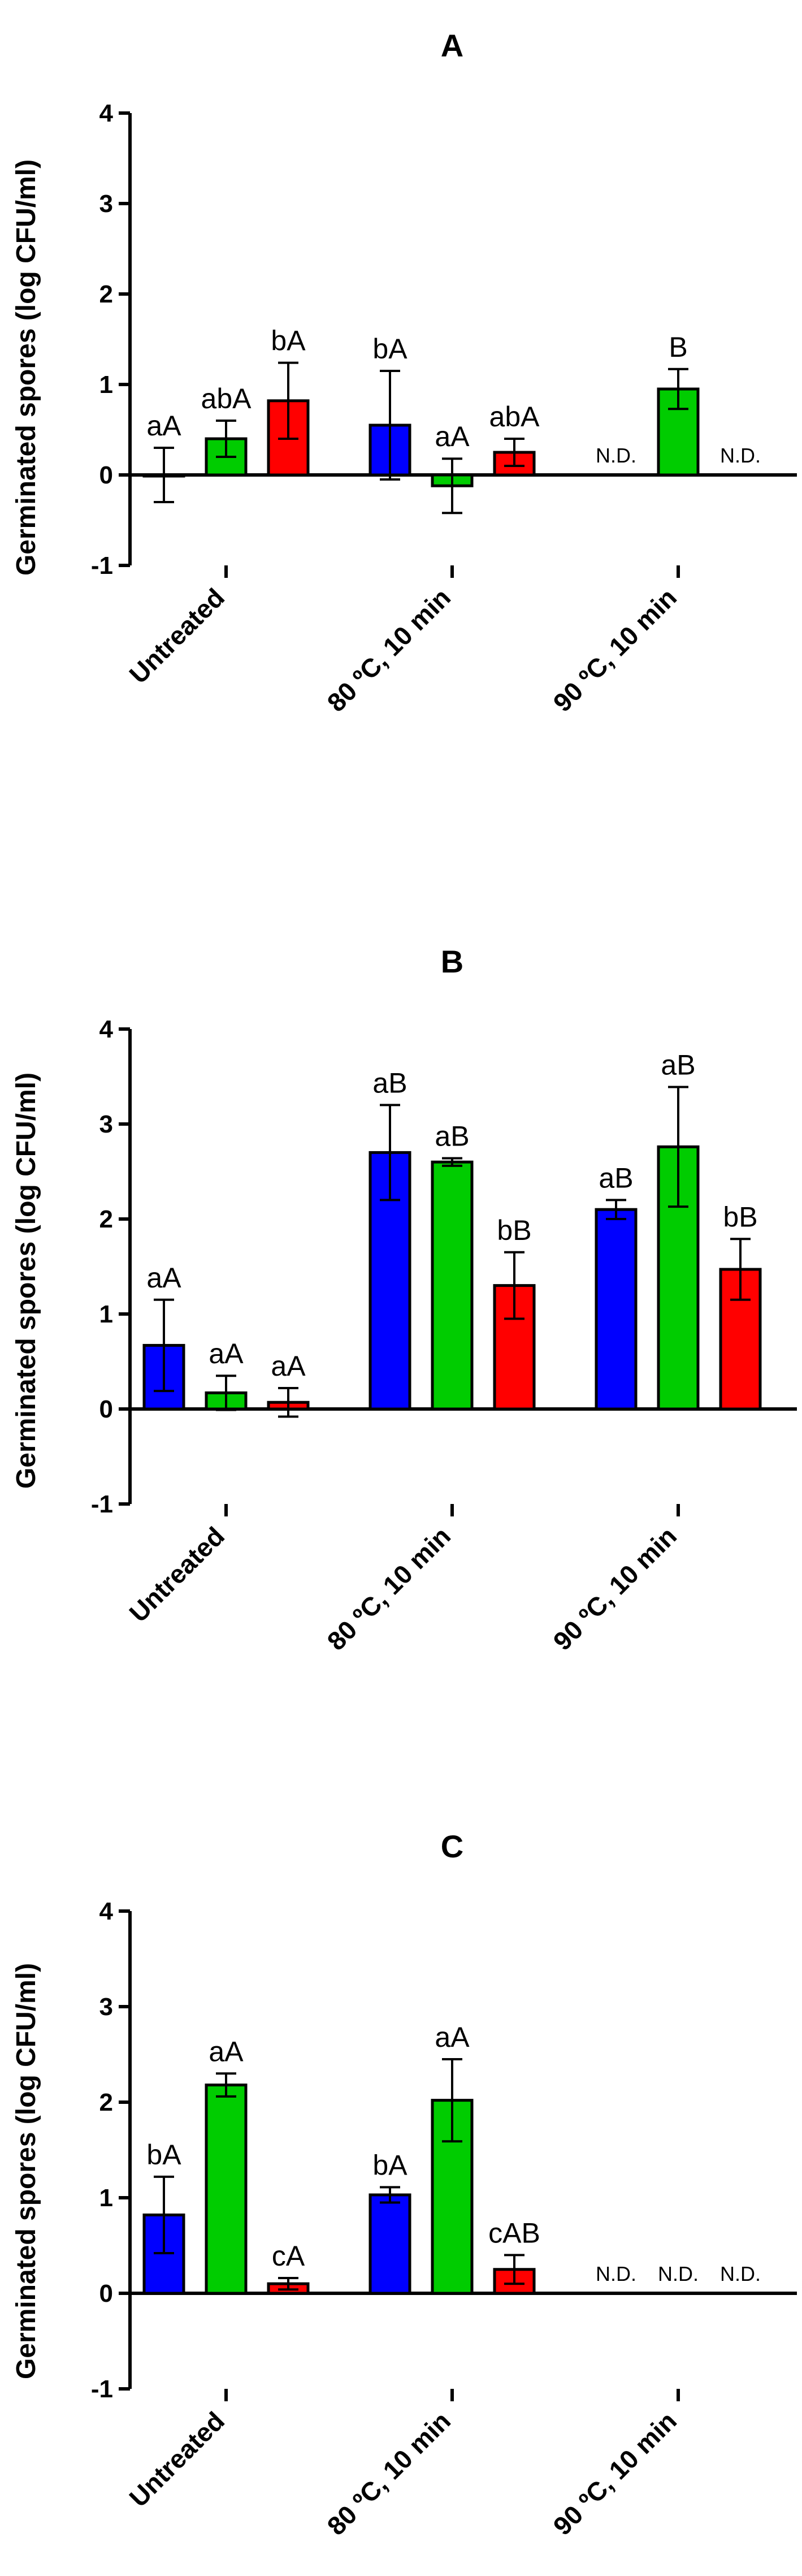 The height and width of the screenshot is (2576, 802). Describe the element at coordinates (452, 961) in the screenshot. I see `chart-title: B` at that location.